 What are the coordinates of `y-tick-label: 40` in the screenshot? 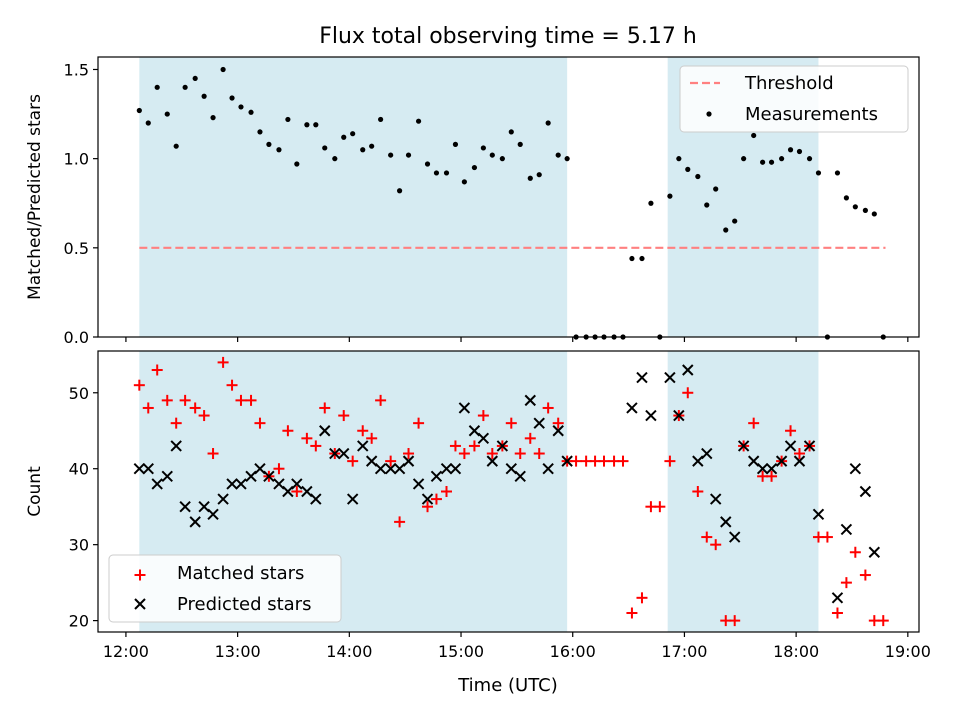 It's located at (79, 469).